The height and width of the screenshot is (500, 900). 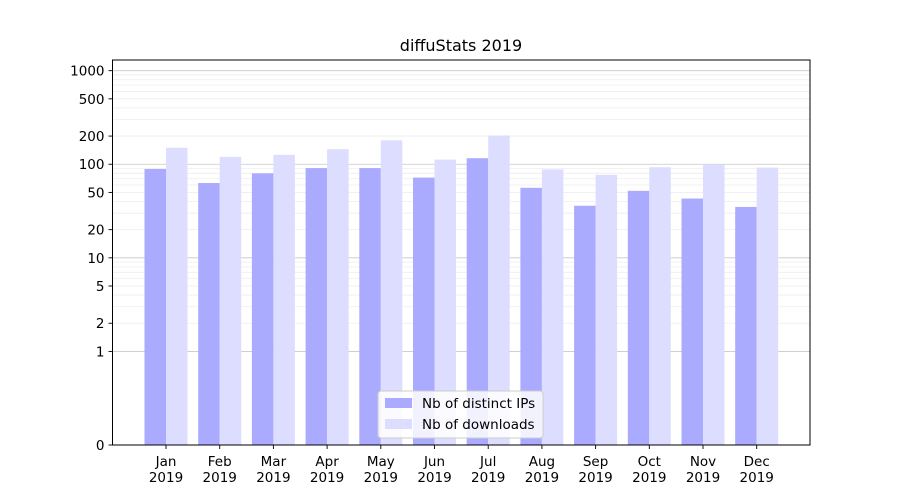 What do you see at coordinates (100, 352) in the screenshot?
I see `y-tick-label: 1` at bounding box center [100, 352].